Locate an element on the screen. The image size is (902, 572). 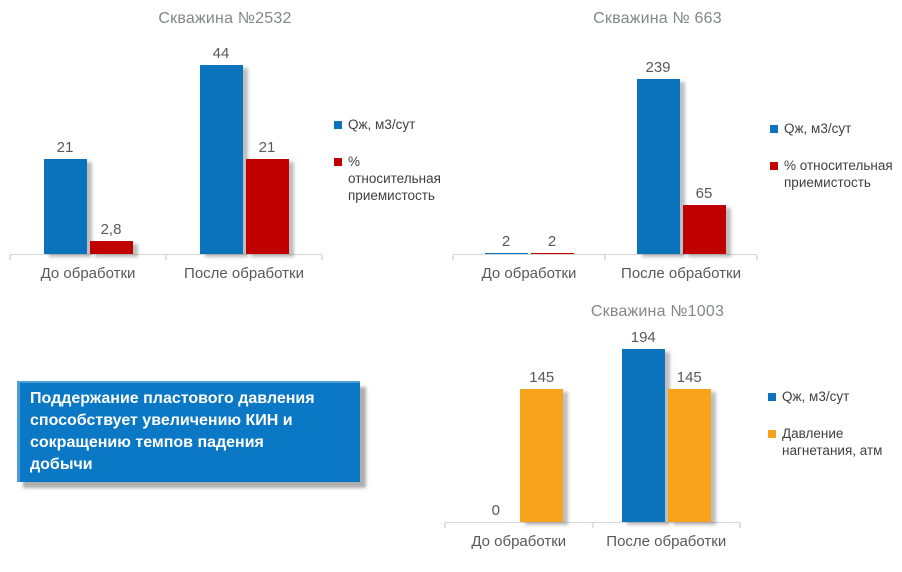
bar-slot: 194 is located at coordinates (643, 425).